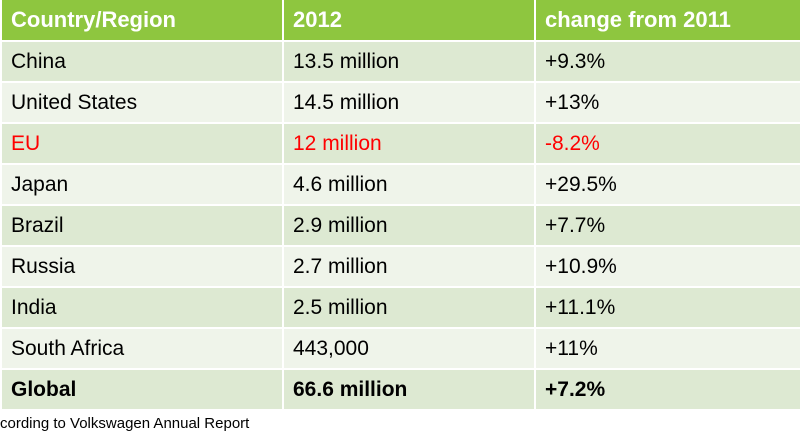 Image resolution: width=800 pixels, height=434 pixels. Describe the element at coordinates (667, 143) in the screenshot. I see `cell-change: -8.2%` at that location.